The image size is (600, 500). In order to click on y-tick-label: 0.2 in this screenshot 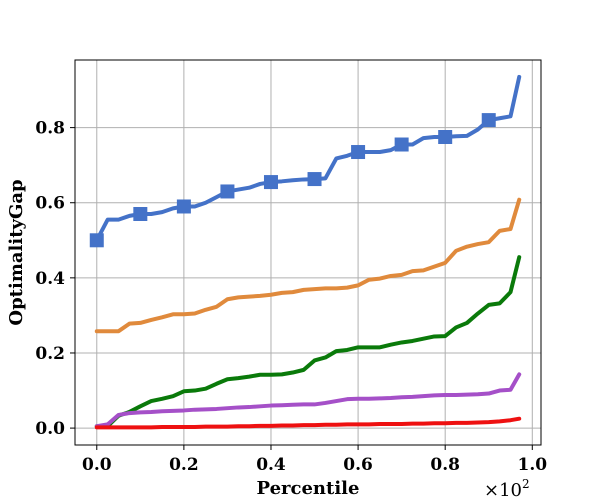, I will do `click(50, 354)`.